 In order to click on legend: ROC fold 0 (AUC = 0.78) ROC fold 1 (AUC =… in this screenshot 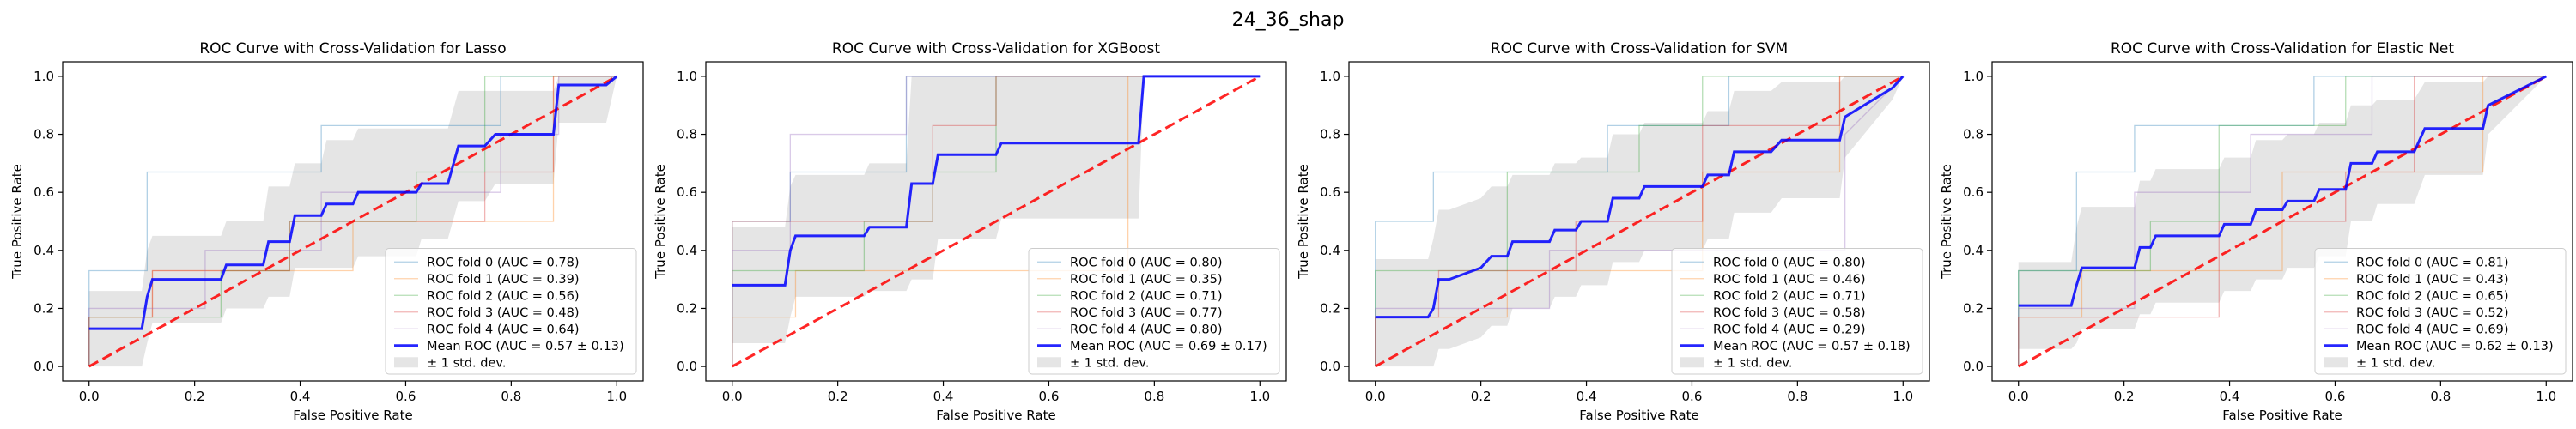, I will do `click(511, 311)`.